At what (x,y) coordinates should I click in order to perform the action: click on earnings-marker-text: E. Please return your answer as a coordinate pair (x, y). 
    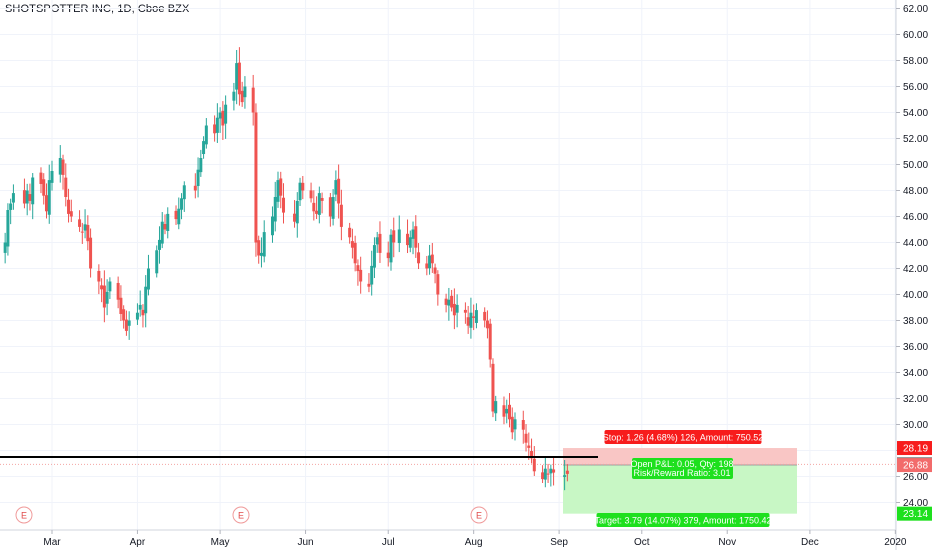
    Looking at the image, I should click on (479, 516).